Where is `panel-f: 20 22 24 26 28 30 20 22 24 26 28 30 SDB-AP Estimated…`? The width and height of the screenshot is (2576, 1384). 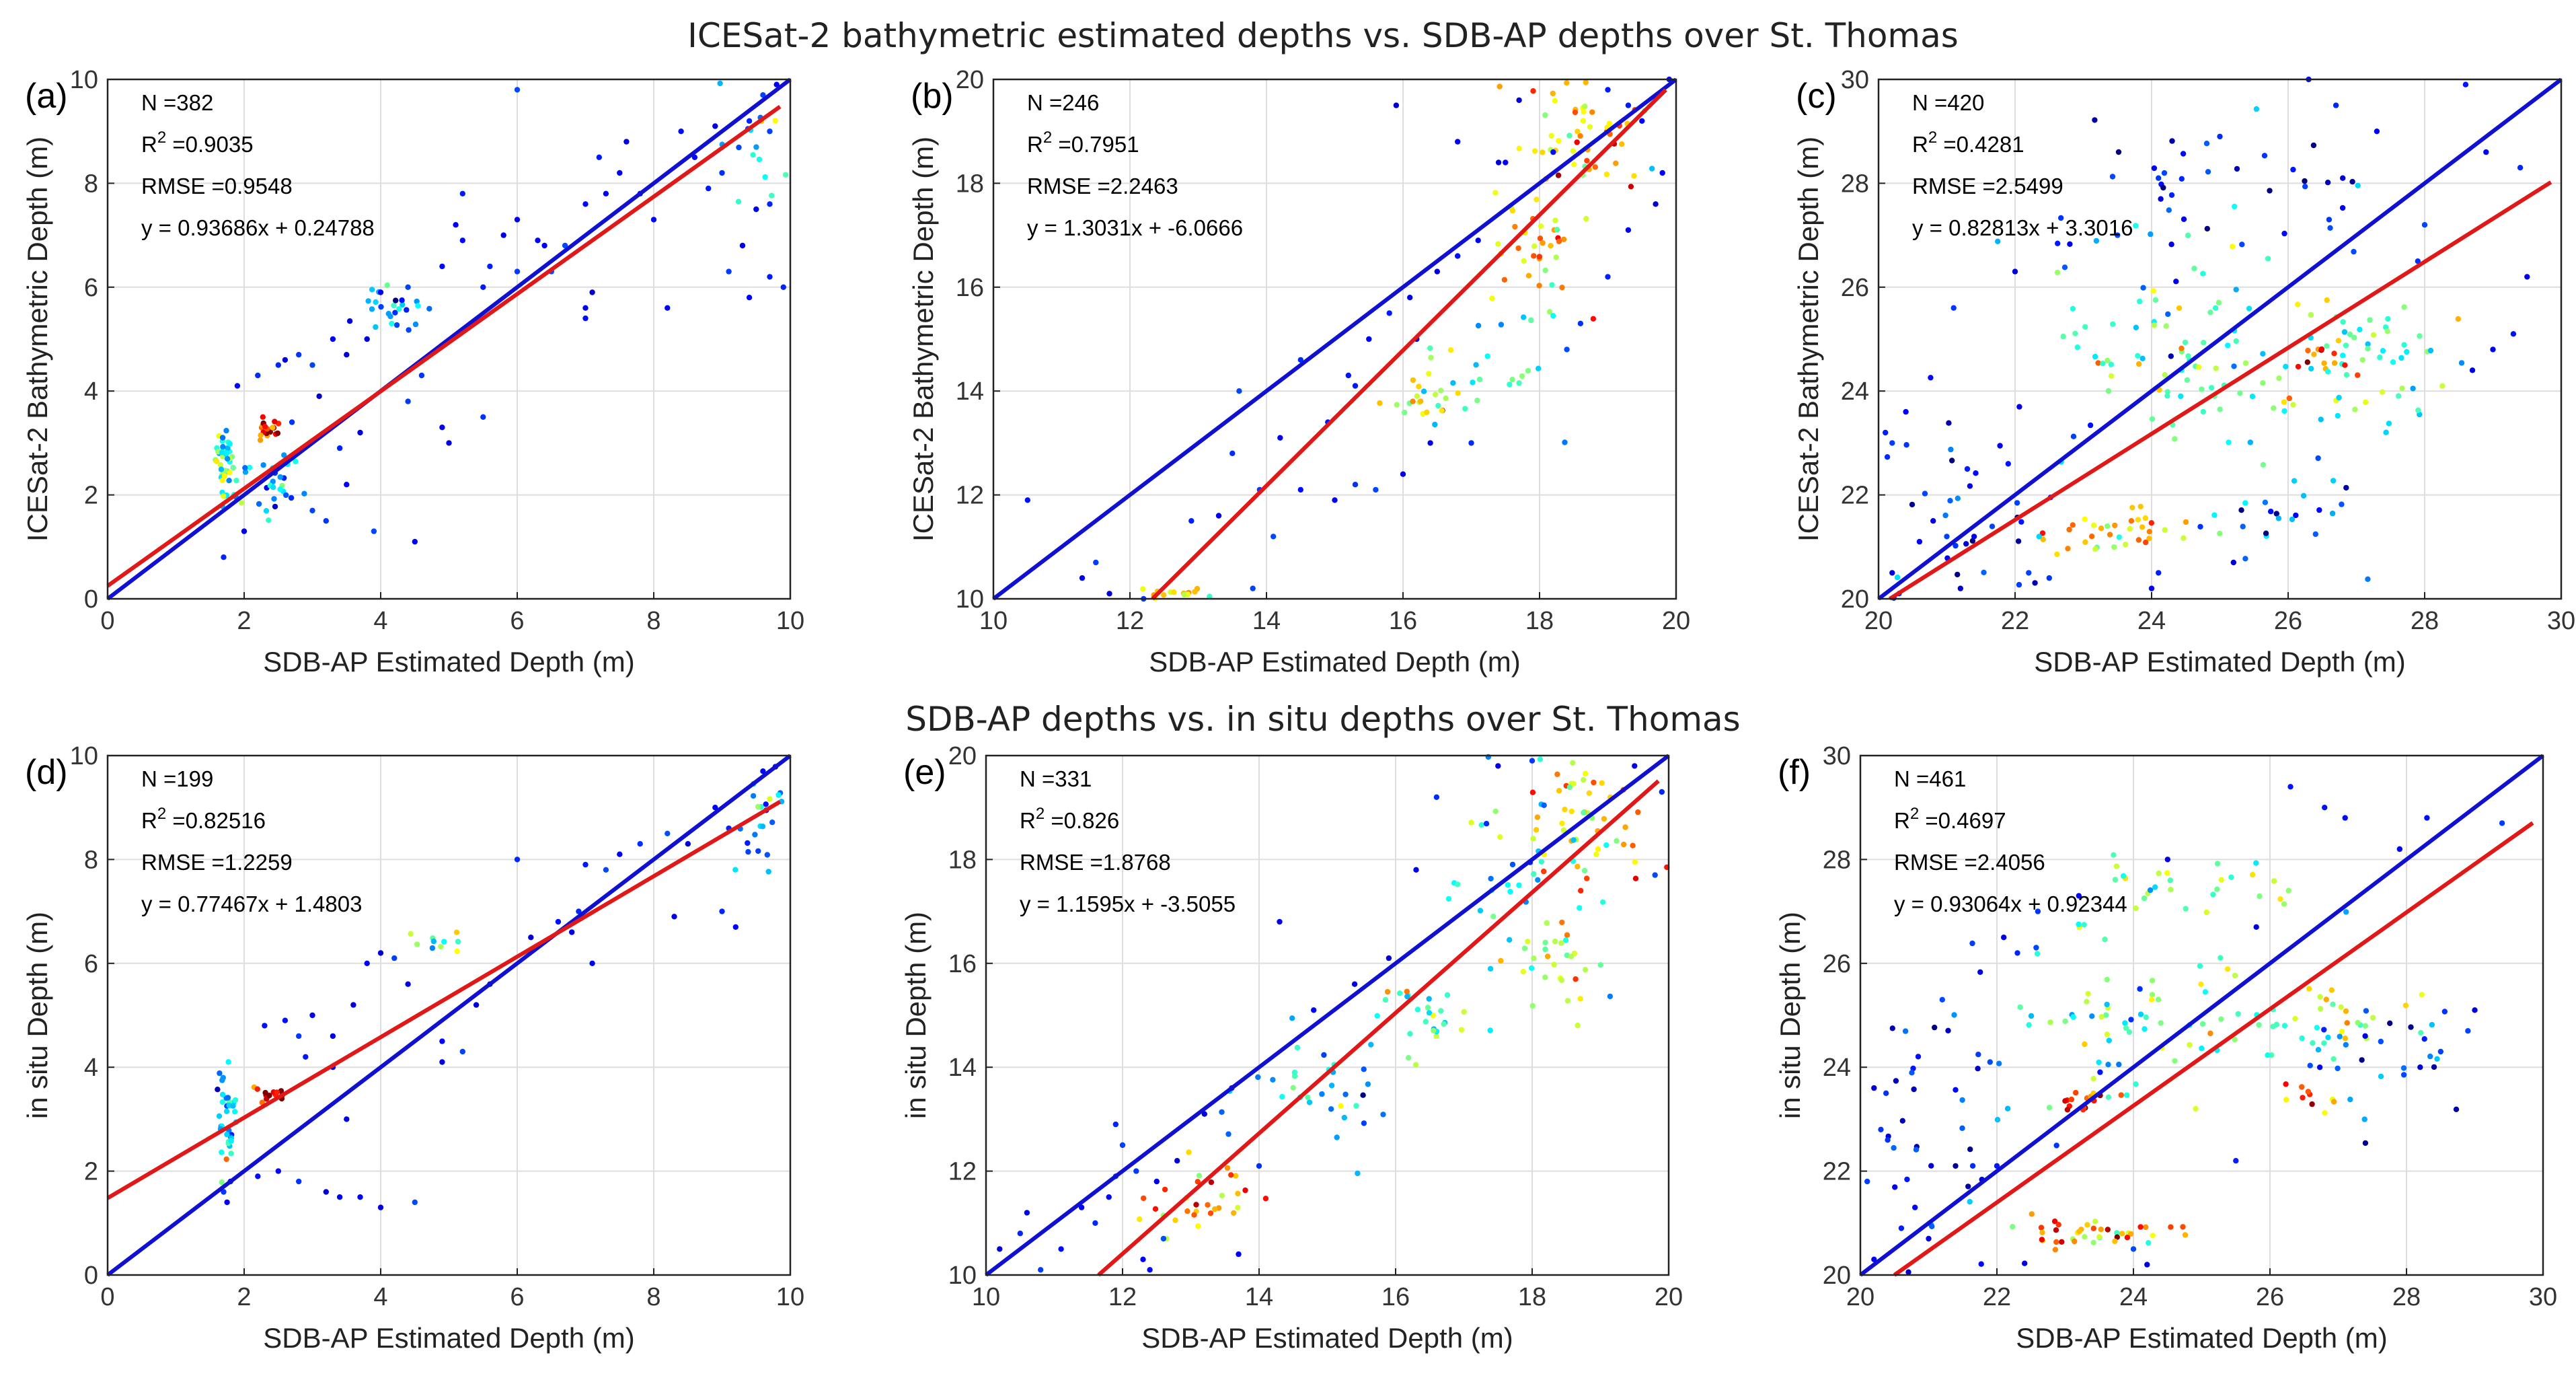
panel-f: 20 22 24 26 28 30 20 22 24 26 28 30 SDB-AP Estimated… is located at coordinates (2165, 1048).